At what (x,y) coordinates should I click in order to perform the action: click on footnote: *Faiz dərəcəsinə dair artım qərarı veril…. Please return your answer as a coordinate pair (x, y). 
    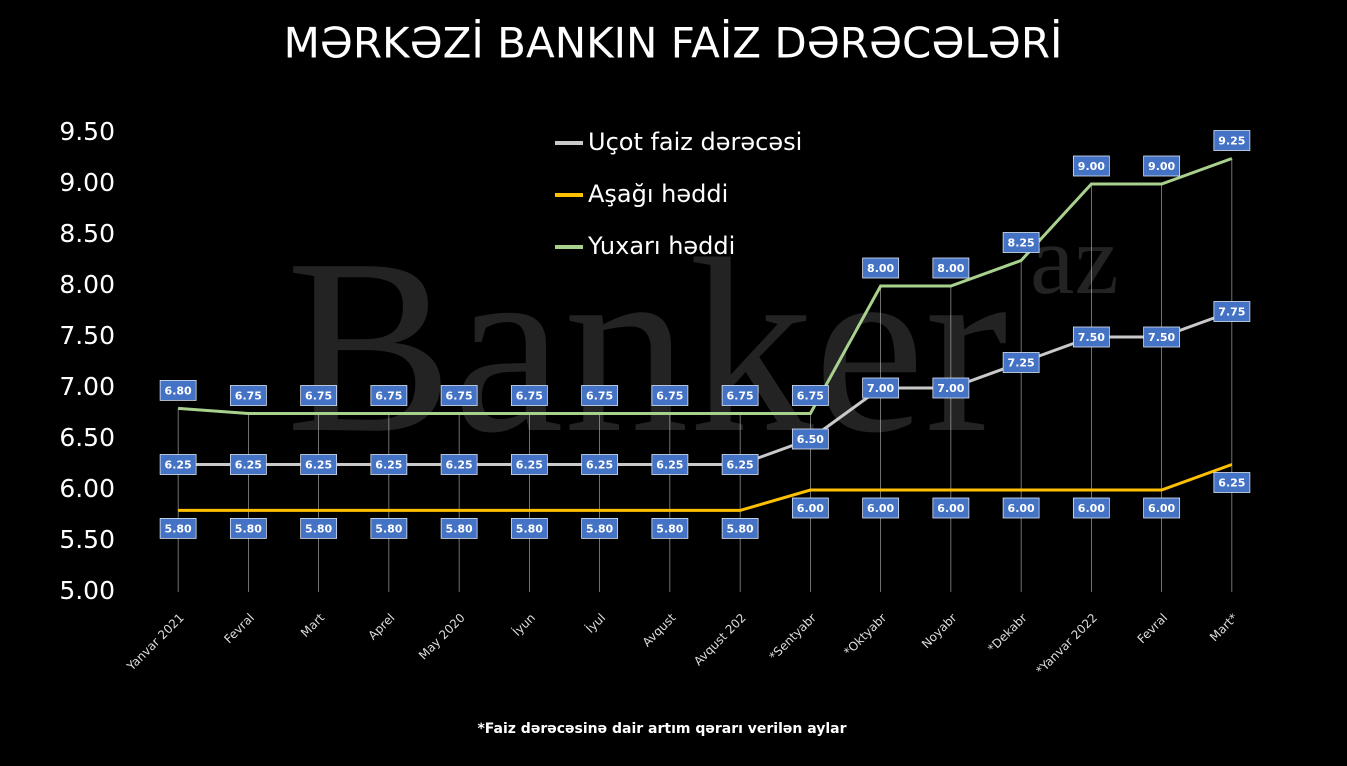
    Looking at the image, I should click on (661, 729).